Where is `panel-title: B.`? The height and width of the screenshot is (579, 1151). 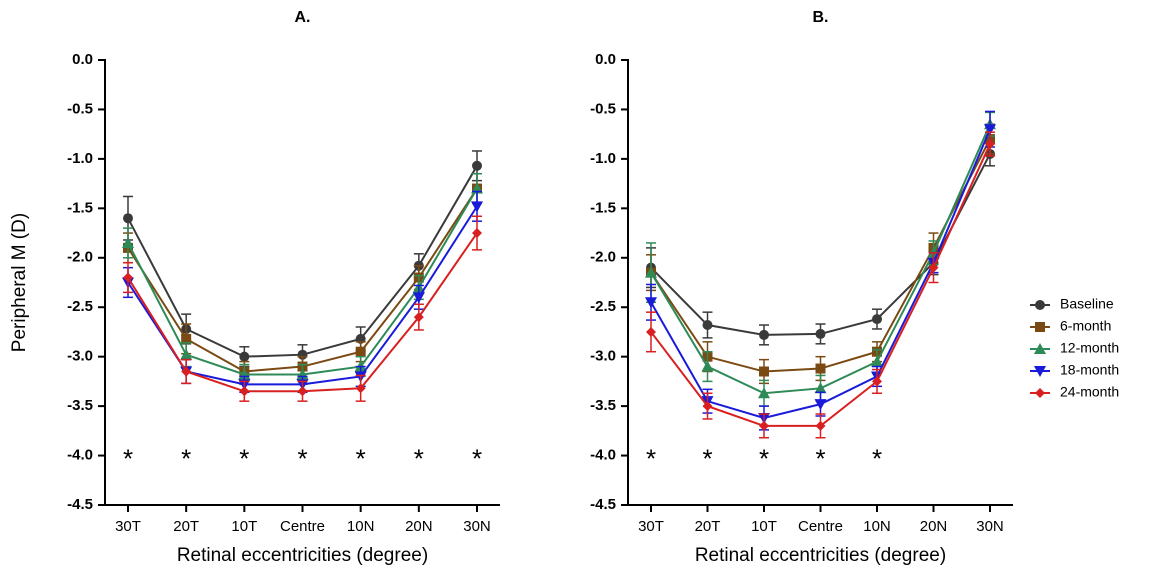
panel-title: B. is located at coordinates (821, 17).